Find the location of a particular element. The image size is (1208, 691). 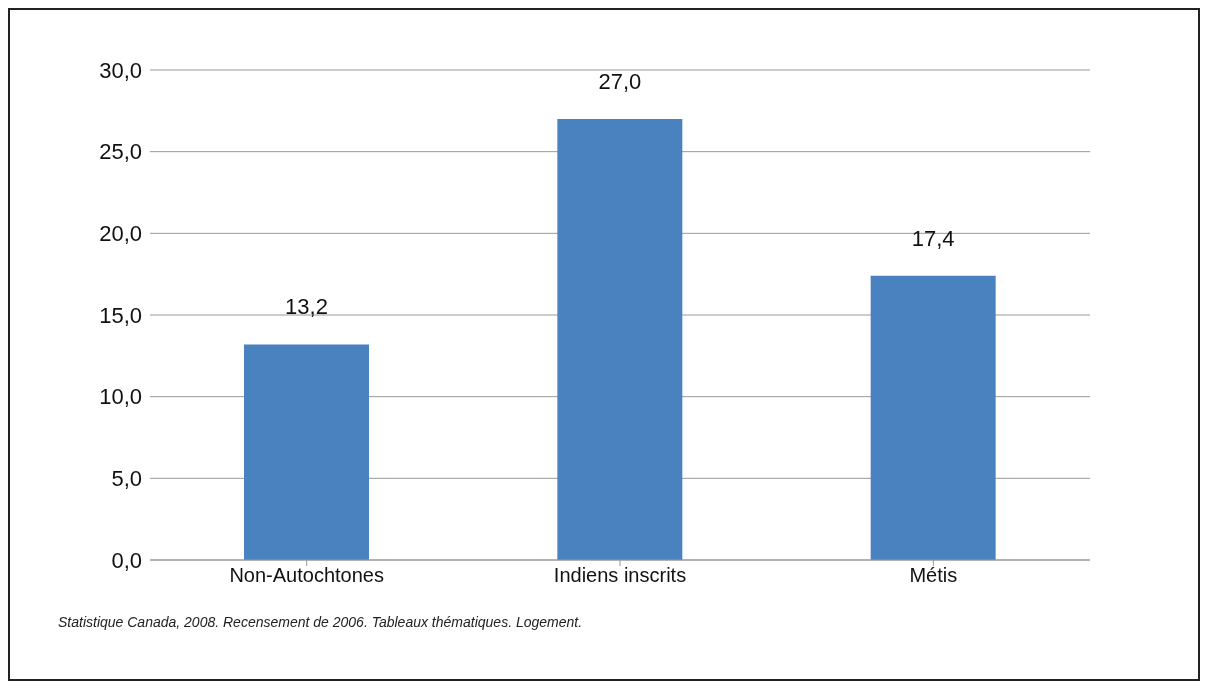

y-tick-label: 30,0 is located at coordinates (120, 70).